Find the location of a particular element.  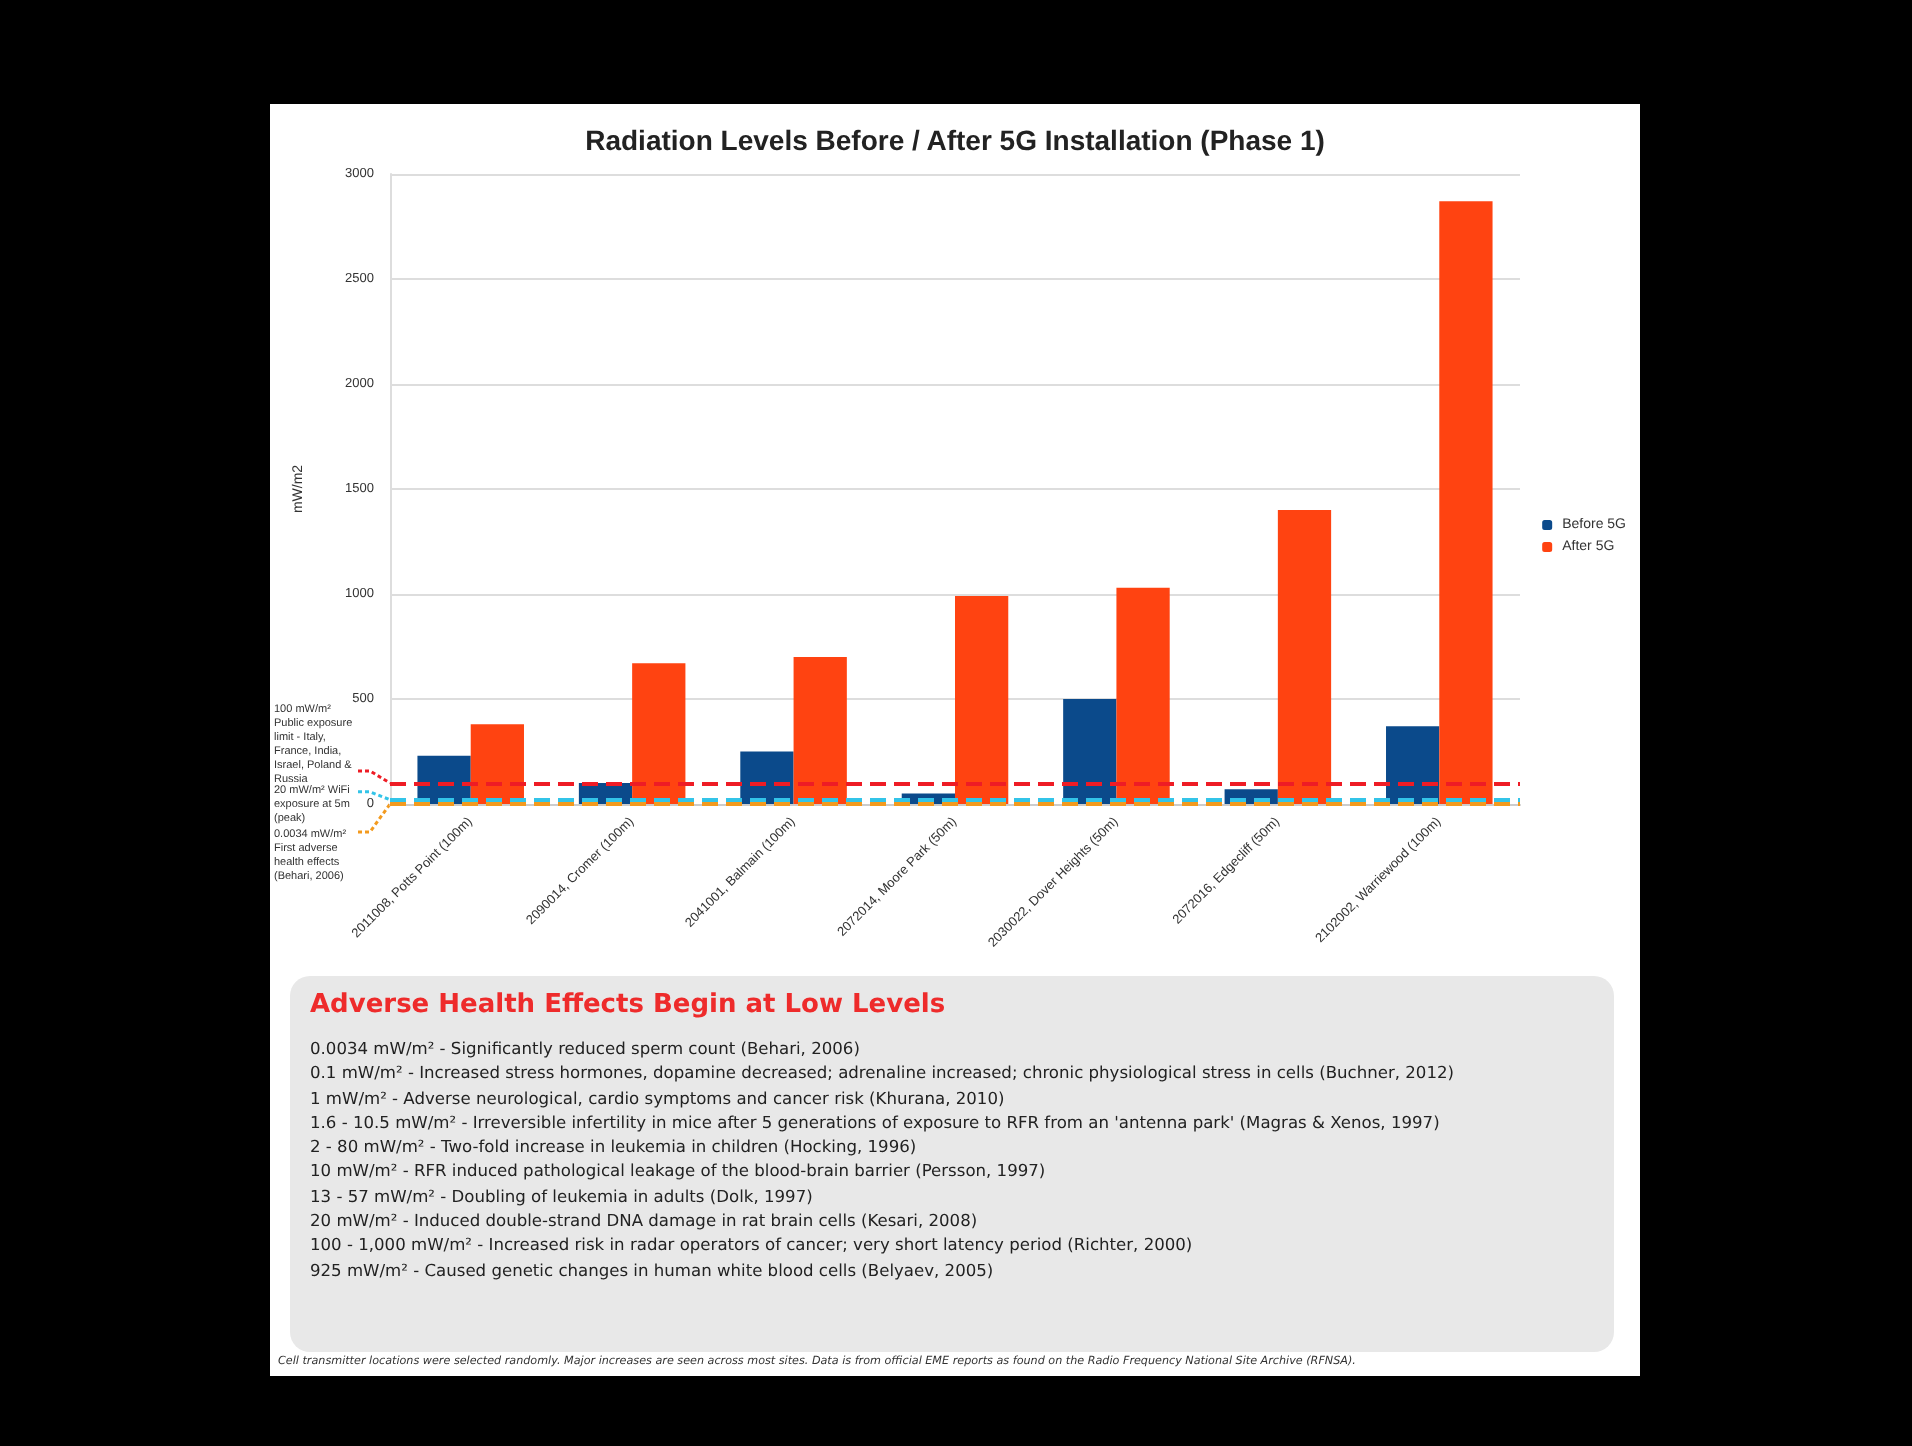

text: 13 - 57 mW/m² - Doubling of leukemia in adults (Dolk, 1997) is located at coordinates (562, 1196).